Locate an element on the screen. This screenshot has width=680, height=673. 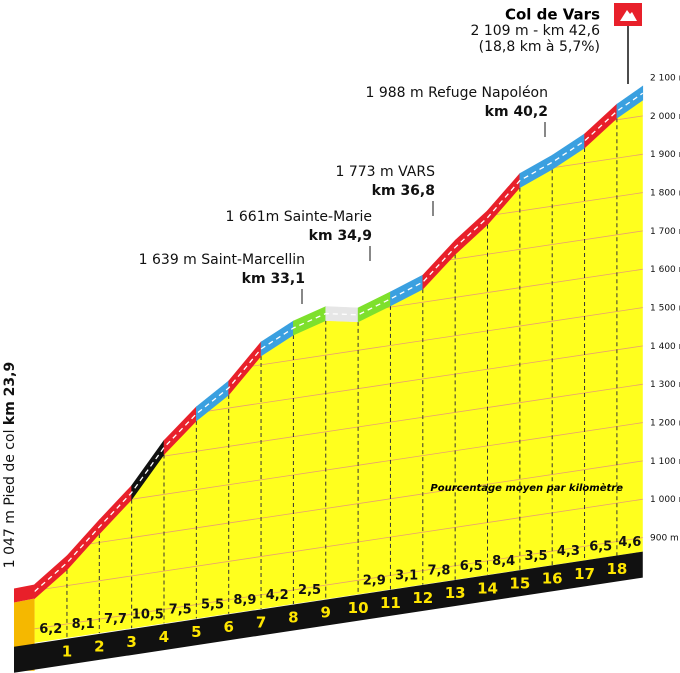
y-tick-label: 900 m is located at coordinates (664, 539).